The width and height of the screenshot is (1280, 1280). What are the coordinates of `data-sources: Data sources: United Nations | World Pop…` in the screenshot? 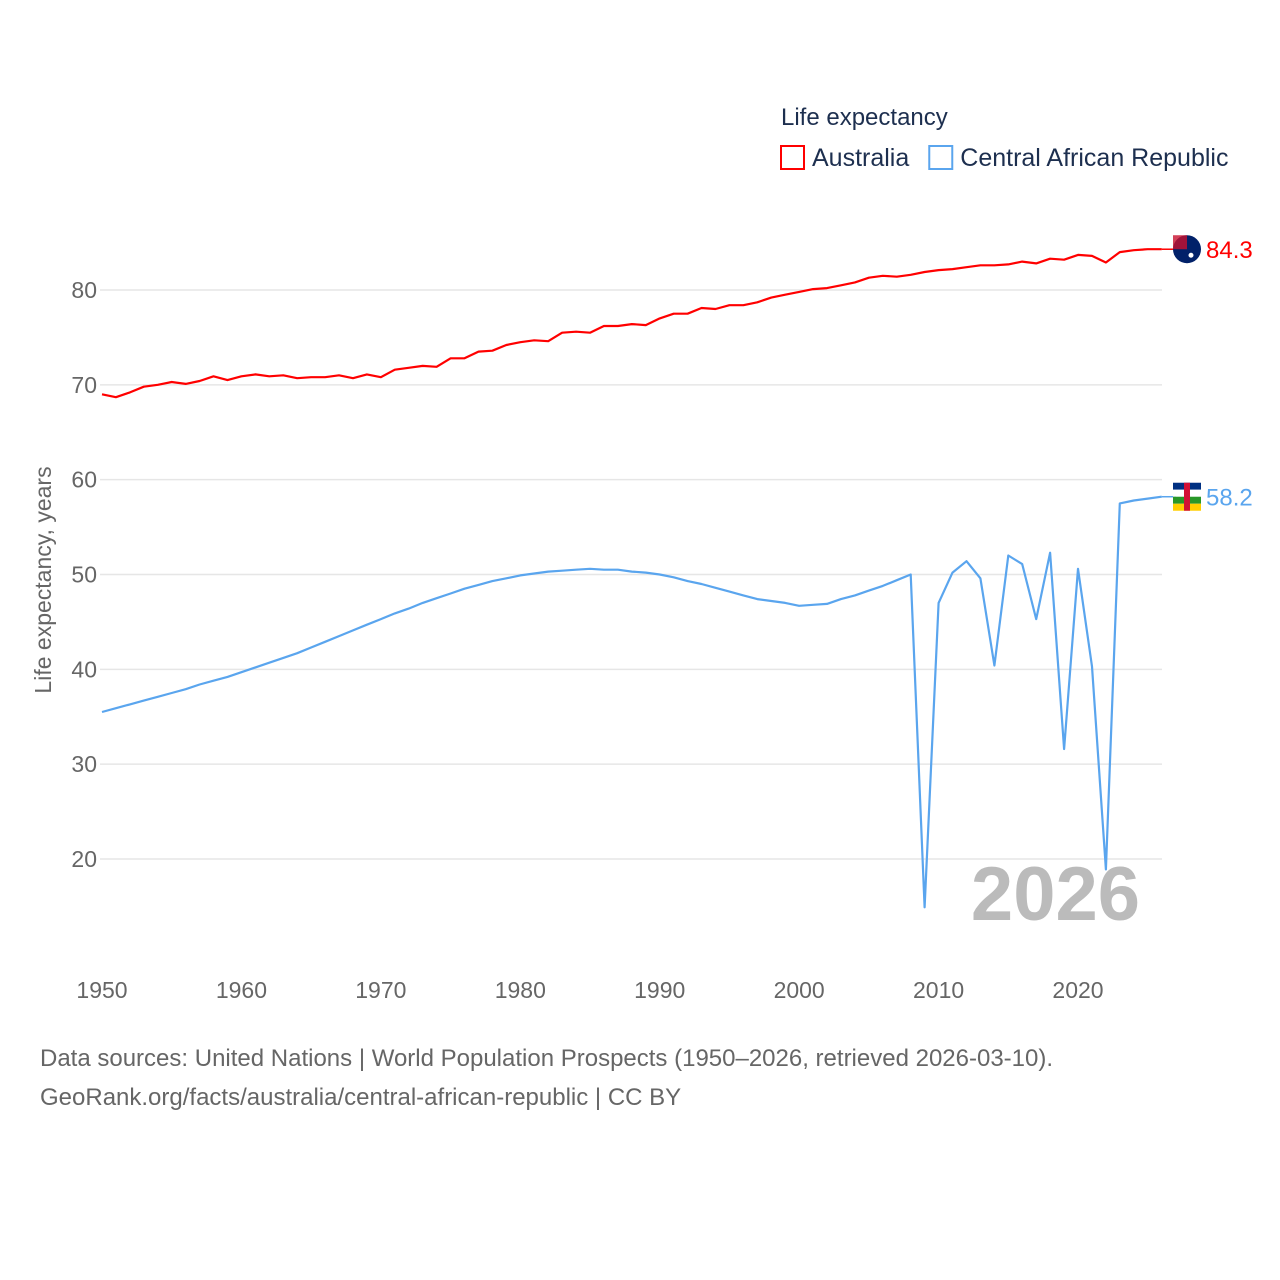 It's located at (547, 1058).